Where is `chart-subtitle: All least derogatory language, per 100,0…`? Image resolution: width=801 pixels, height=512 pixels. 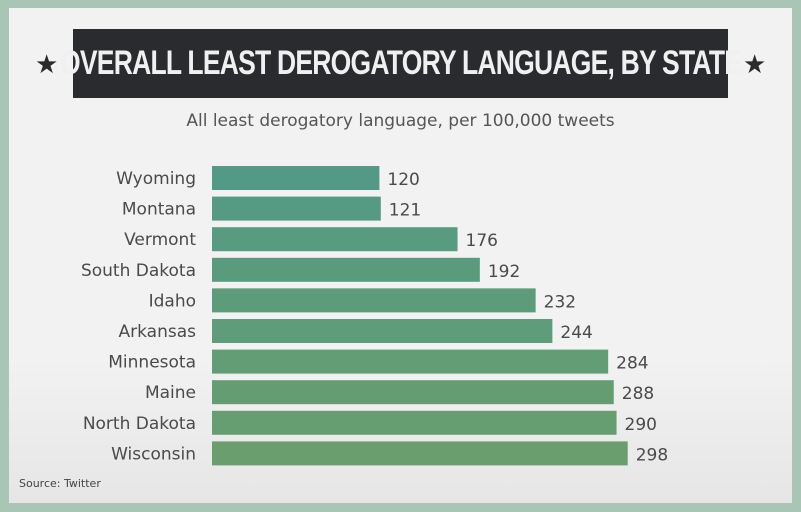 chart-subtitle: All least derogatory language, per 100,0… is located at coordinates (400, 121).